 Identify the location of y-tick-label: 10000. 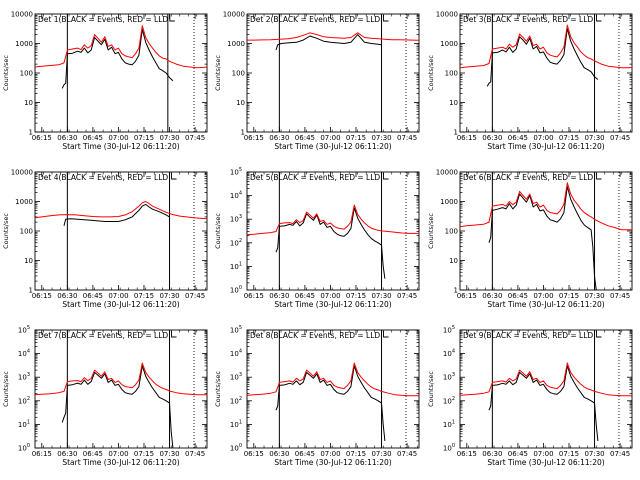
(22, 173).